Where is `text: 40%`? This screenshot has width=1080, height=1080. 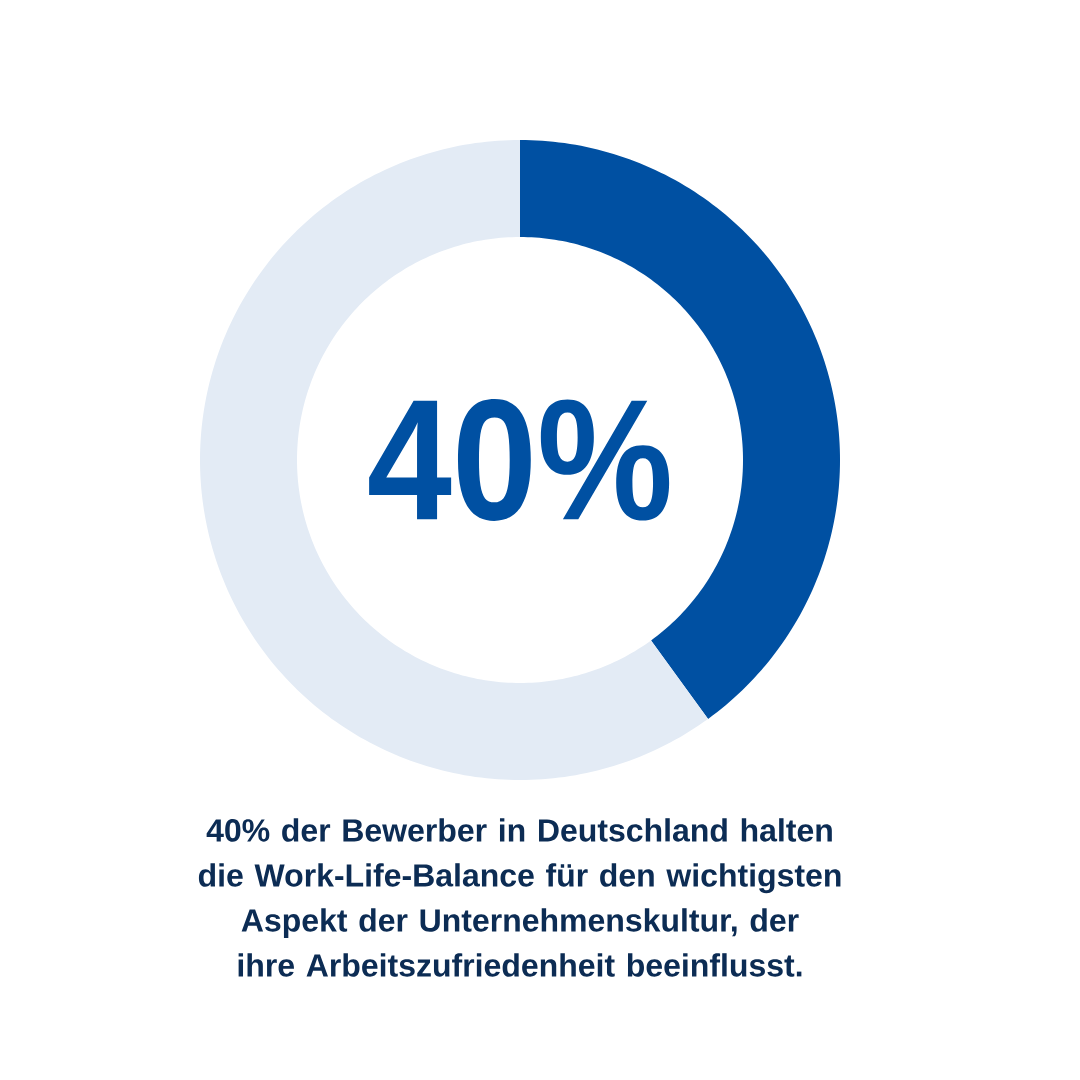
text: 40% is located at coordinates (519, 460).